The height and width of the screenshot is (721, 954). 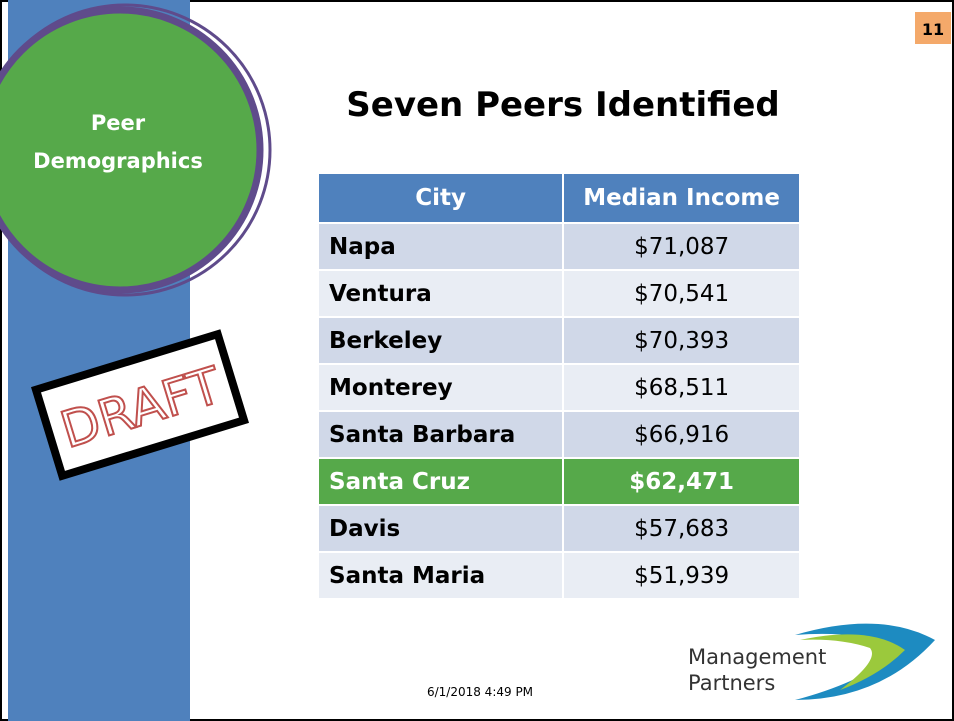 What do you see at coordinates (441, 340) in the screenshot?
I see `city: Berkeley` at bounding box center [441, 340].